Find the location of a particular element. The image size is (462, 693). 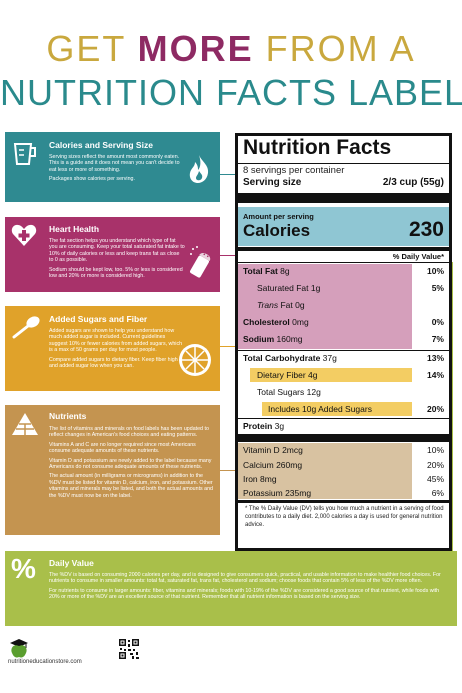

nutrient-row-dietary-fiber: Dietary Fiber 4g 14% is located at coordinates (343, 375).